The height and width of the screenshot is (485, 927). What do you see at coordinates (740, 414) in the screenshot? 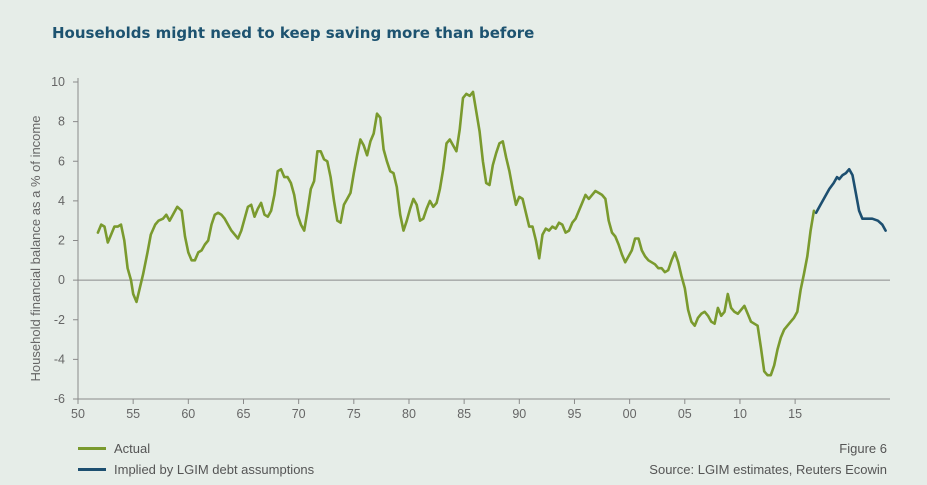
I see `x-tick-label: 10` at bounding box center [740, 414].